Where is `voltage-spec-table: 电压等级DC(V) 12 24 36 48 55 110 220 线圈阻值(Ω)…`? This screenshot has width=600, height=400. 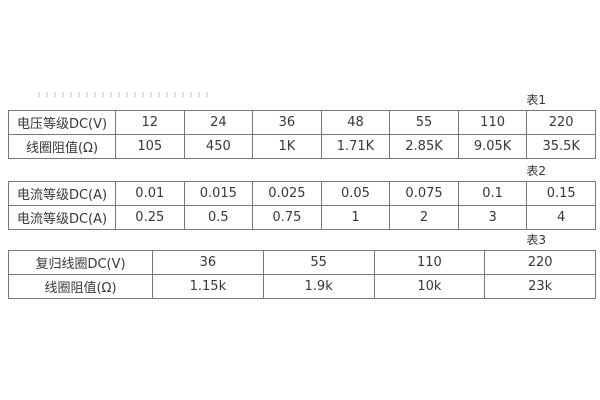
voltage-spec-table: 电压等级DC(V) 12 24 36 48 55 110 220 线圈阻值(Ω)… is located at coordinates (302, 134).